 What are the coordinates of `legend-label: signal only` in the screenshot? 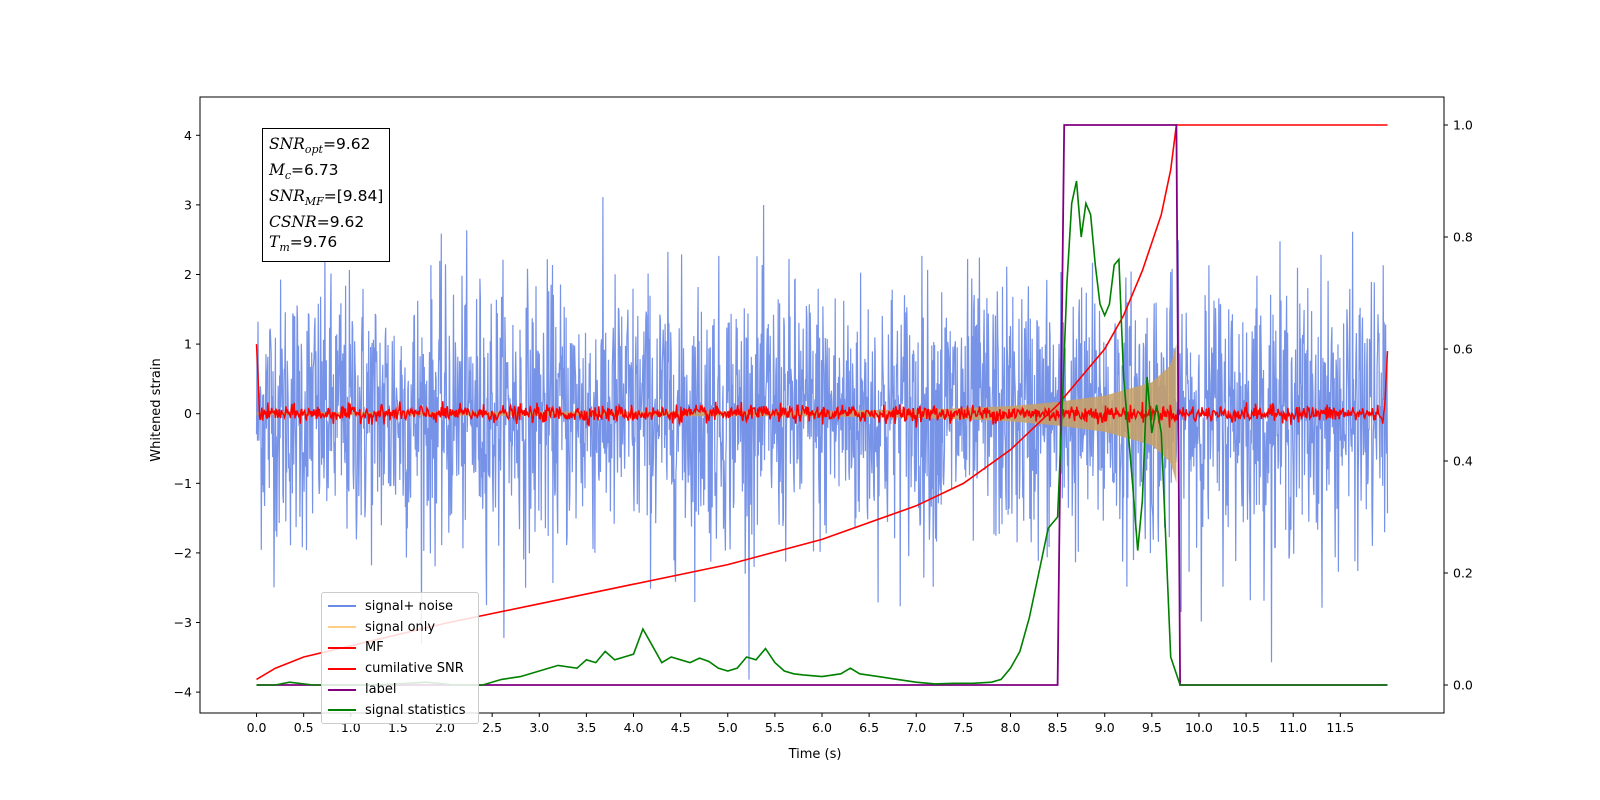 It's located at (400, 627).